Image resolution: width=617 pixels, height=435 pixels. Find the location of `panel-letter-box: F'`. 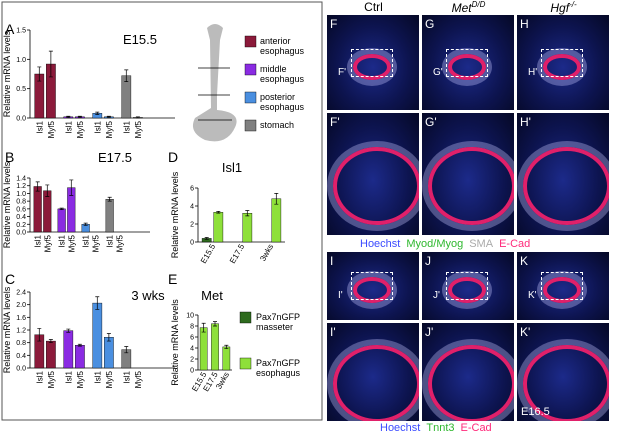

panel-letter-box: F' is located at coordinates (335, 122).